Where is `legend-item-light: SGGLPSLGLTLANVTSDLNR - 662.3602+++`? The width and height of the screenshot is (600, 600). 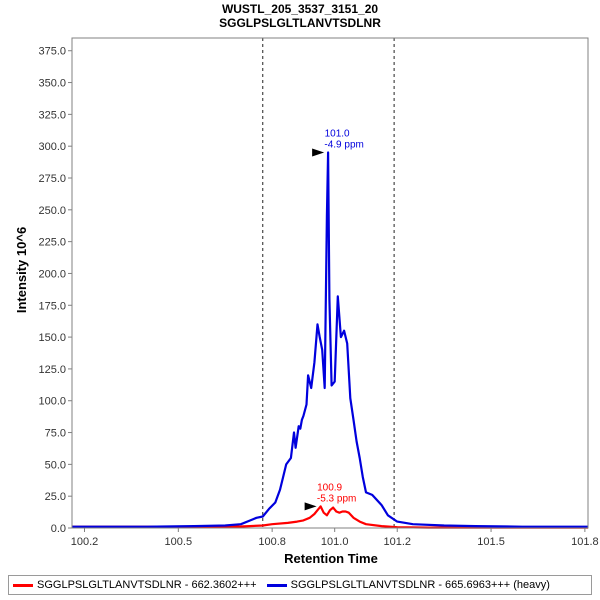 legend-item-light: SGGLPSLGLTLANVTSDLNR - 662.3602+++ is located at coordinates (135, 585).